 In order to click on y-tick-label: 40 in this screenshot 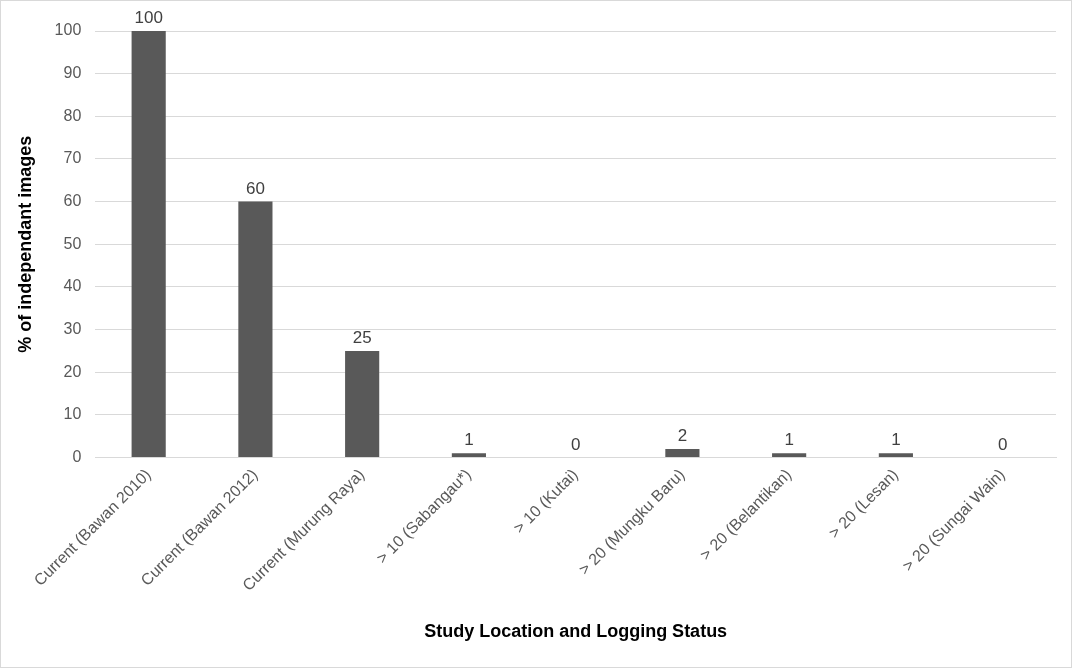, I will do `click(72, 286)`.